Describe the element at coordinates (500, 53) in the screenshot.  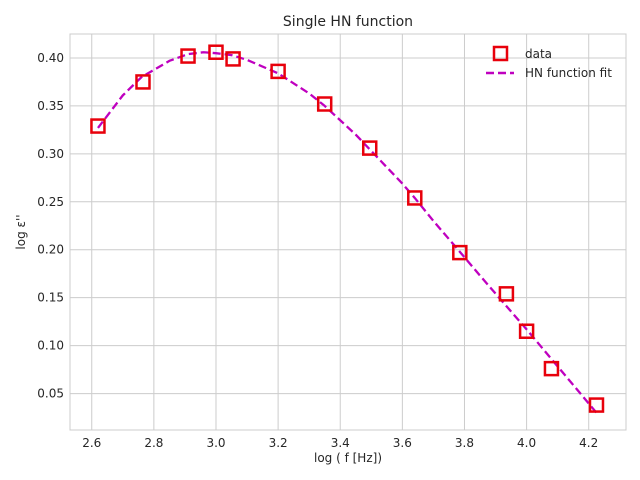
I see `legend-marker-data` at that location.